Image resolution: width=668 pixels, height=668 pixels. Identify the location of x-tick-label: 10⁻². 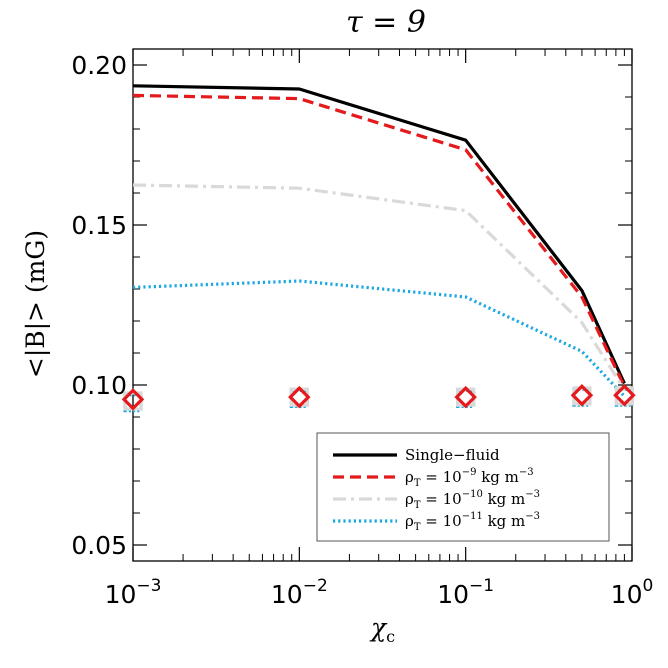
(299, 592).